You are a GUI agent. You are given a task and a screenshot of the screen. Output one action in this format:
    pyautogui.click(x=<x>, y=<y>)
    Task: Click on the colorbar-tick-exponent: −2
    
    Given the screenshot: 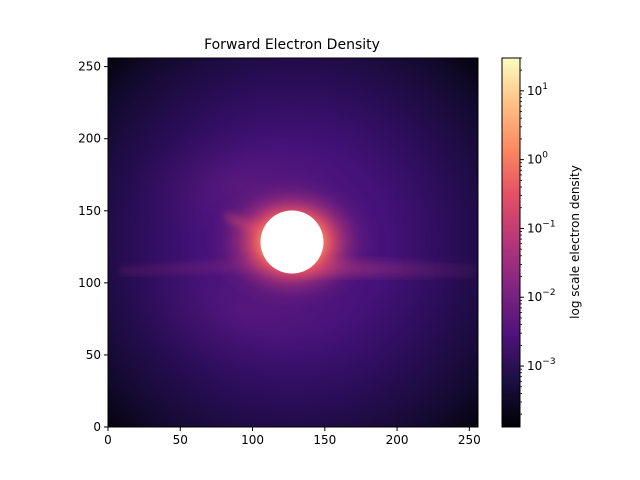 What is the action you would take?
    pyautogui.click(x=548, y=293)
    